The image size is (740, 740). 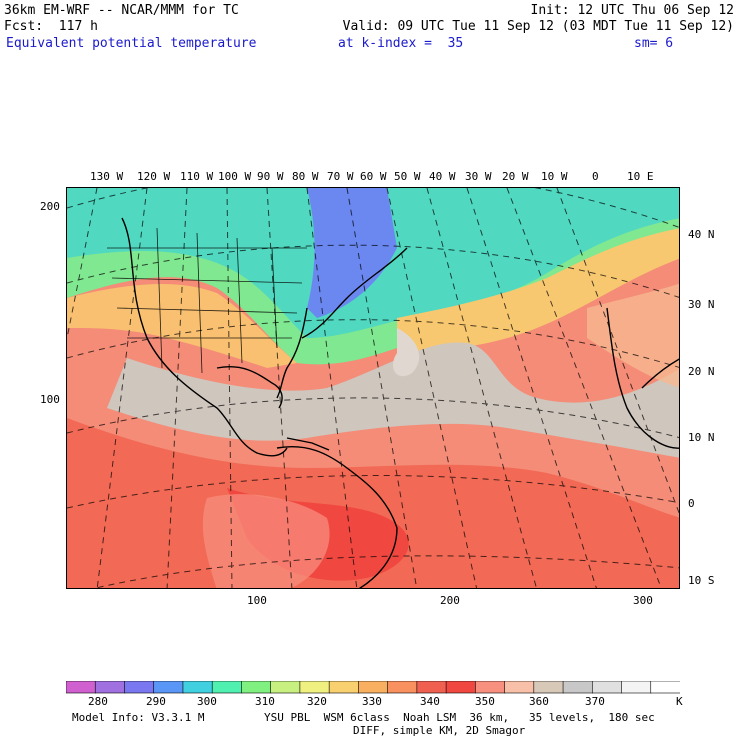 I want to click on legend-value: 320, so click(x=317, y=701).